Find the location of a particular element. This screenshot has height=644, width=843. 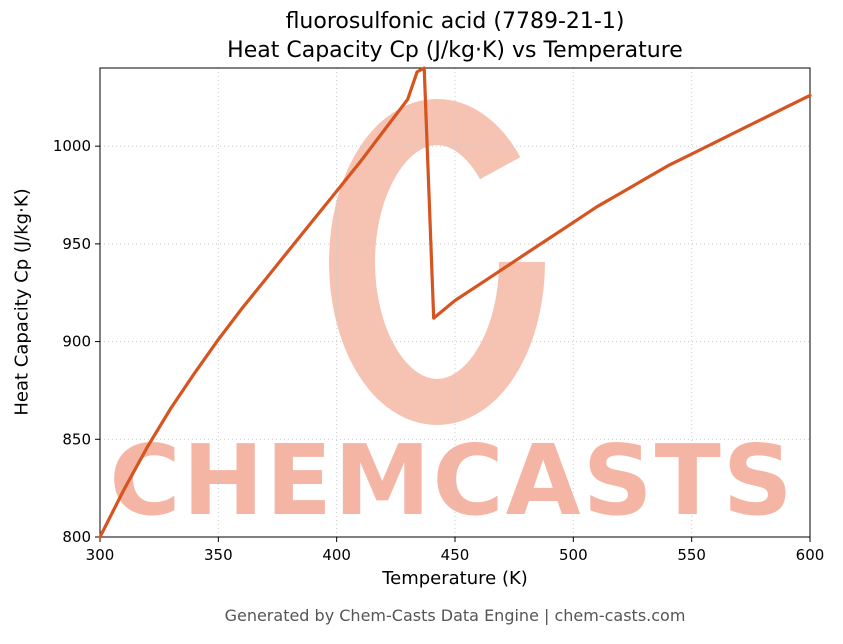

y-tick-label: 900 is located at coordinates (76, 342).